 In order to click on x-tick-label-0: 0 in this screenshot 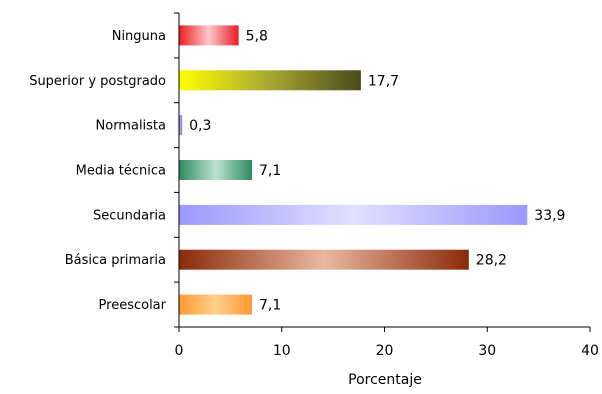, I will do `click(179, 351)`.